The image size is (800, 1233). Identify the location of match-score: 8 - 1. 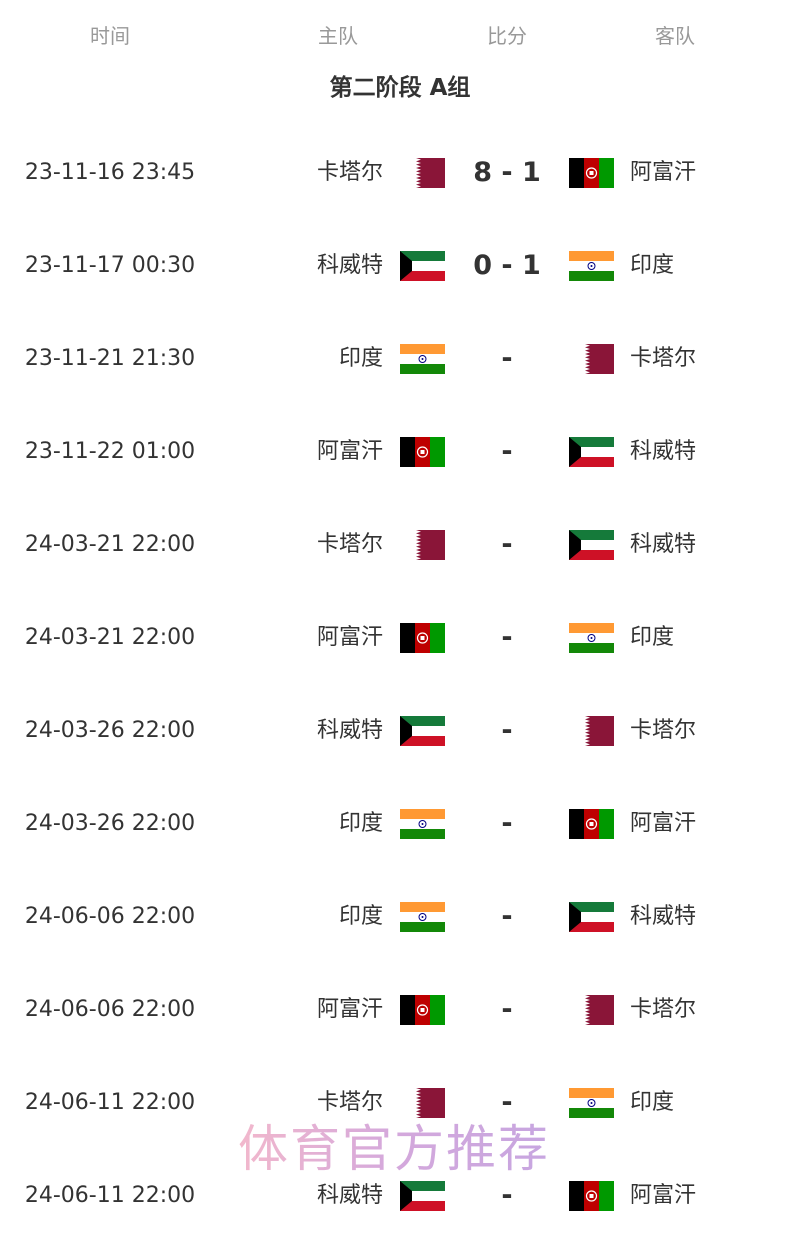
(507, 172).